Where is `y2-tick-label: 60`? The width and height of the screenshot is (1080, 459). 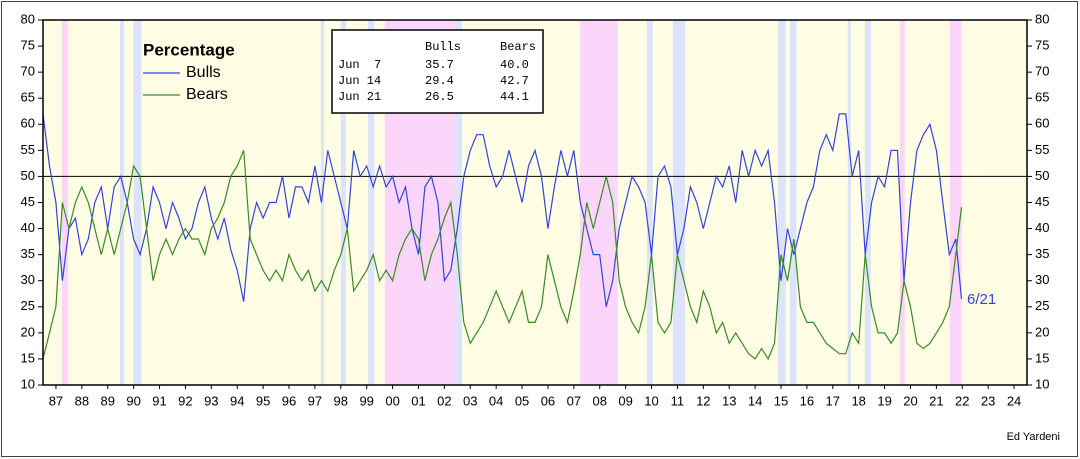
y2-tick-label: 60 is located at coordinates (1042, 123).